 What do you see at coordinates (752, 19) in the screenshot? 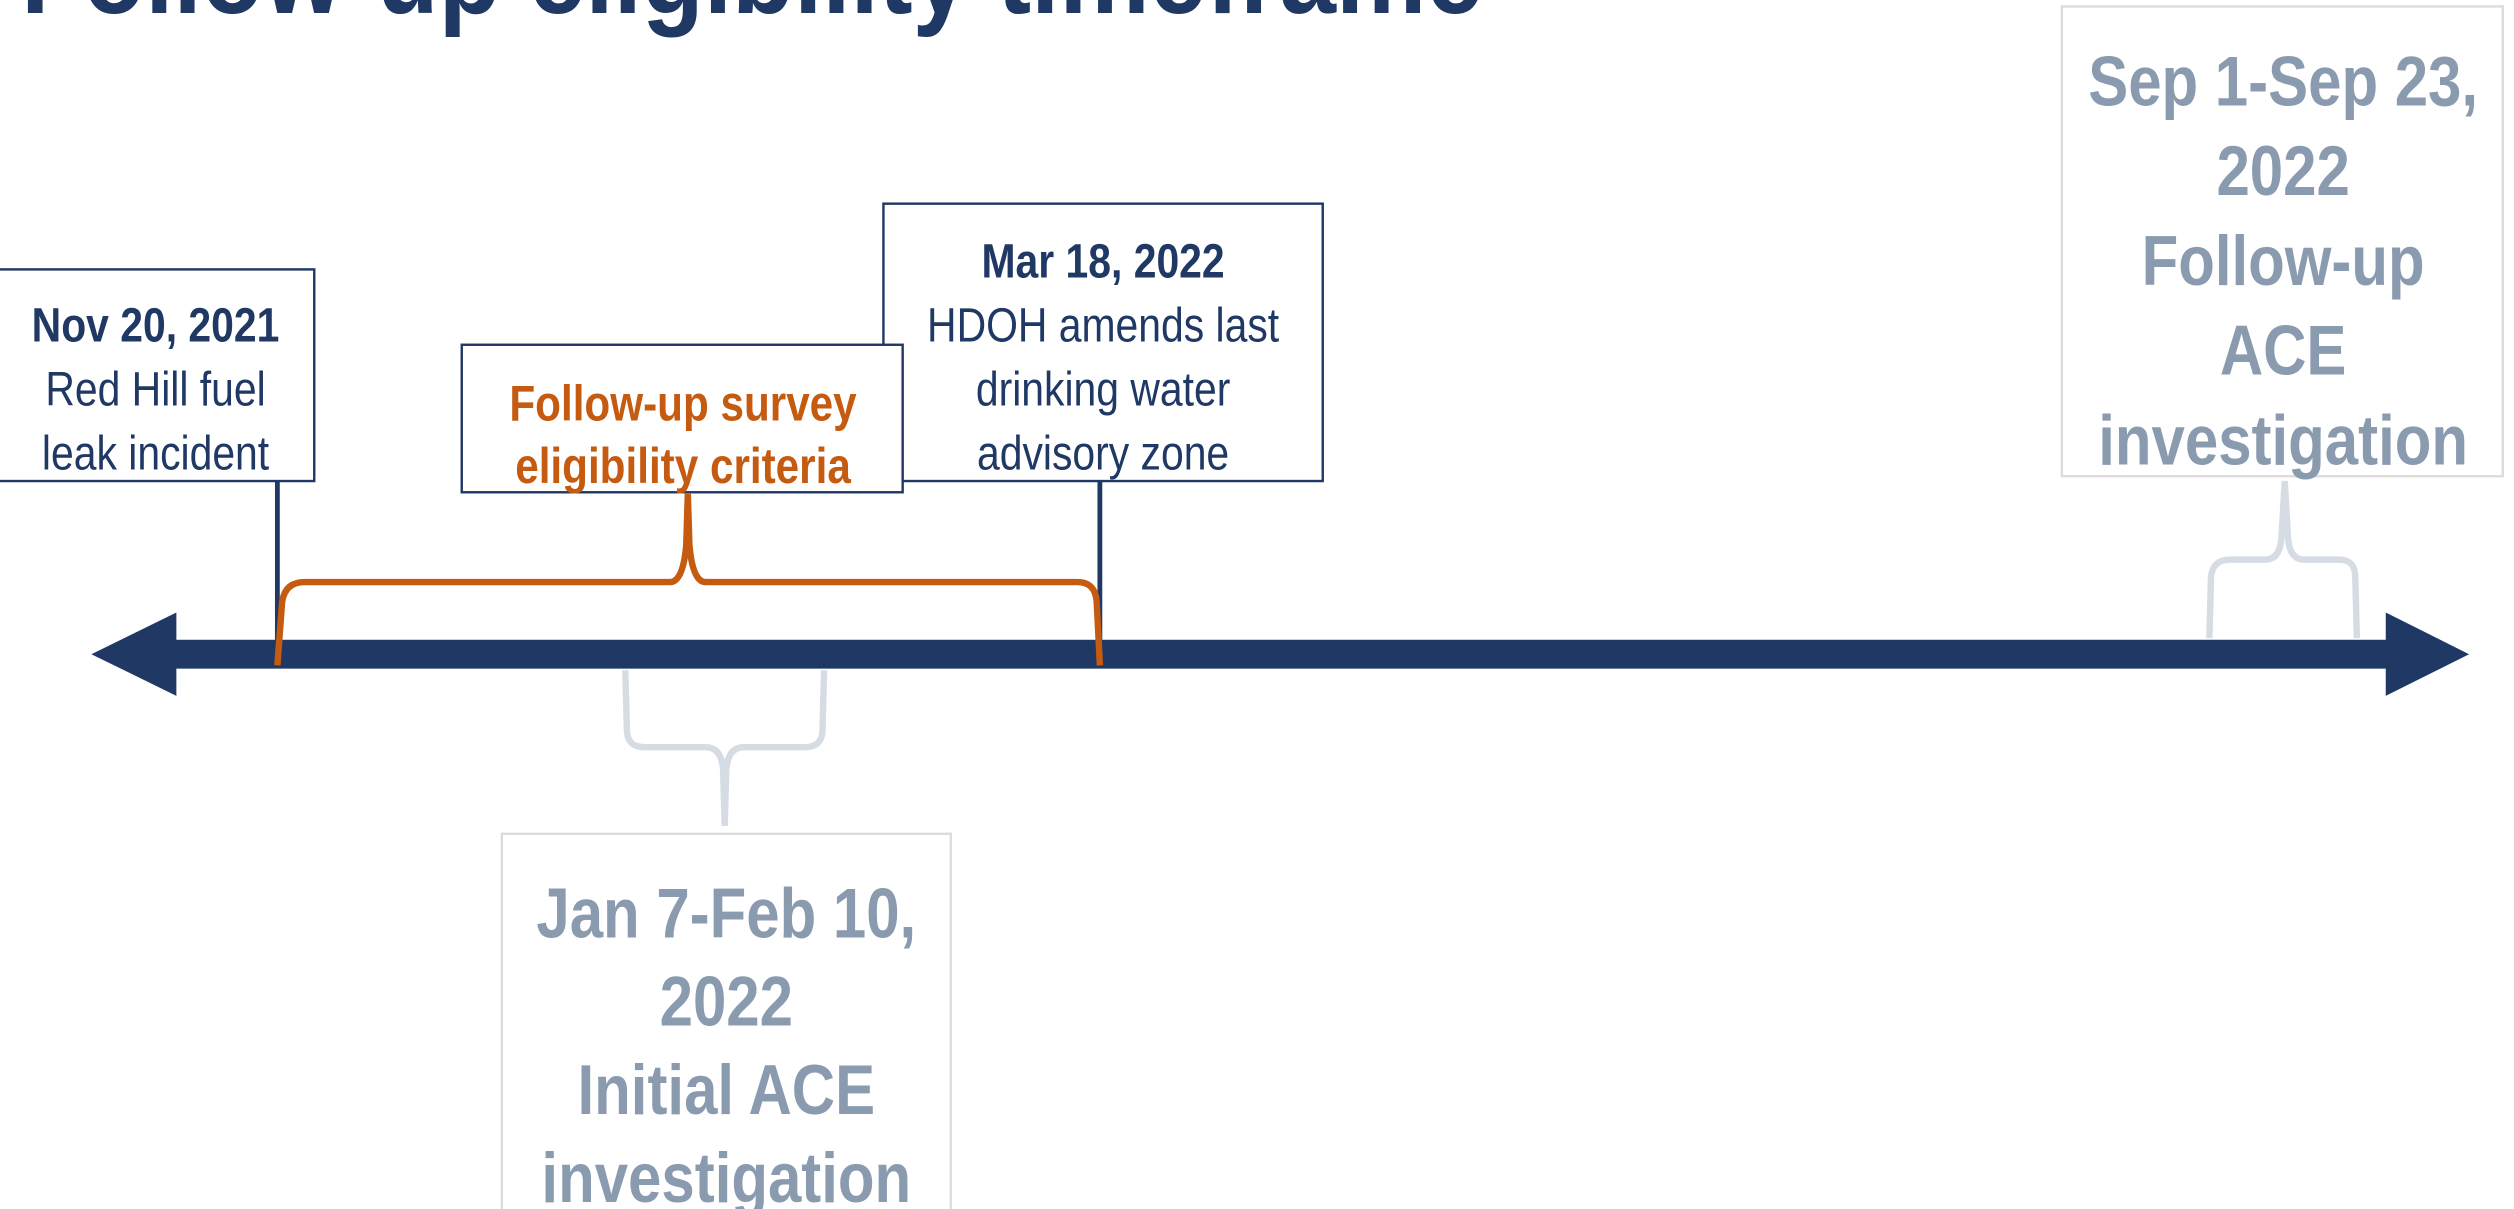
I see `title: Follow-up eligibility timeframe` at bounding box center [752, 19].